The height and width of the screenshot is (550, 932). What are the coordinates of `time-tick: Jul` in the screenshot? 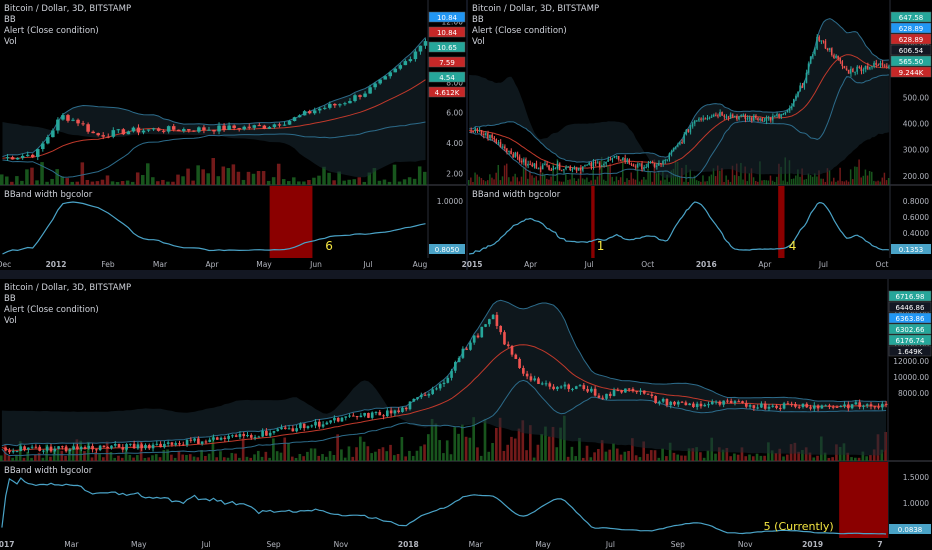 It's located at (589, 264).